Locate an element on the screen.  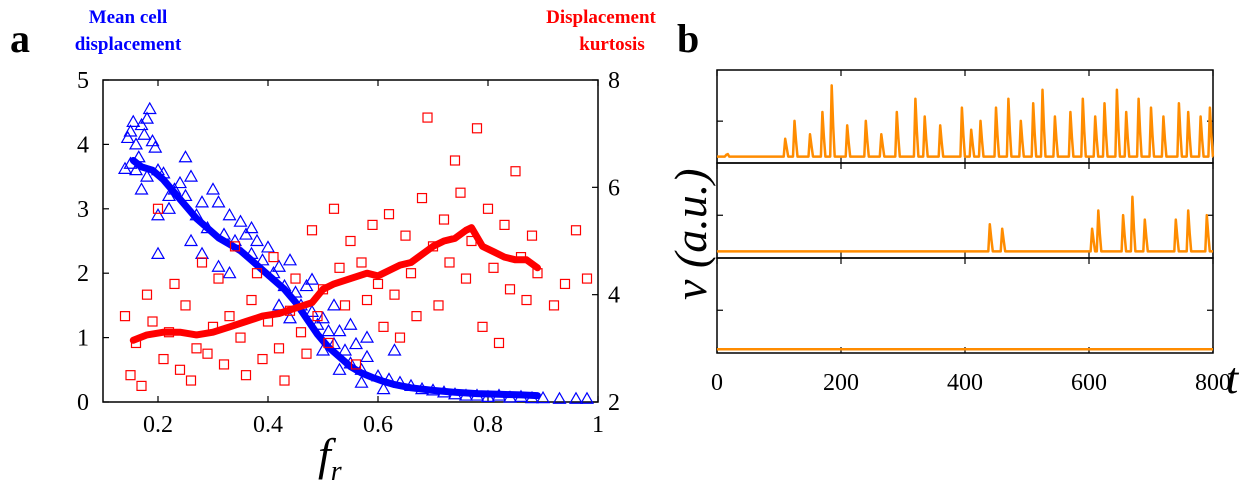
y-left-tick-label: 0 is located at coordinates (83, 403).